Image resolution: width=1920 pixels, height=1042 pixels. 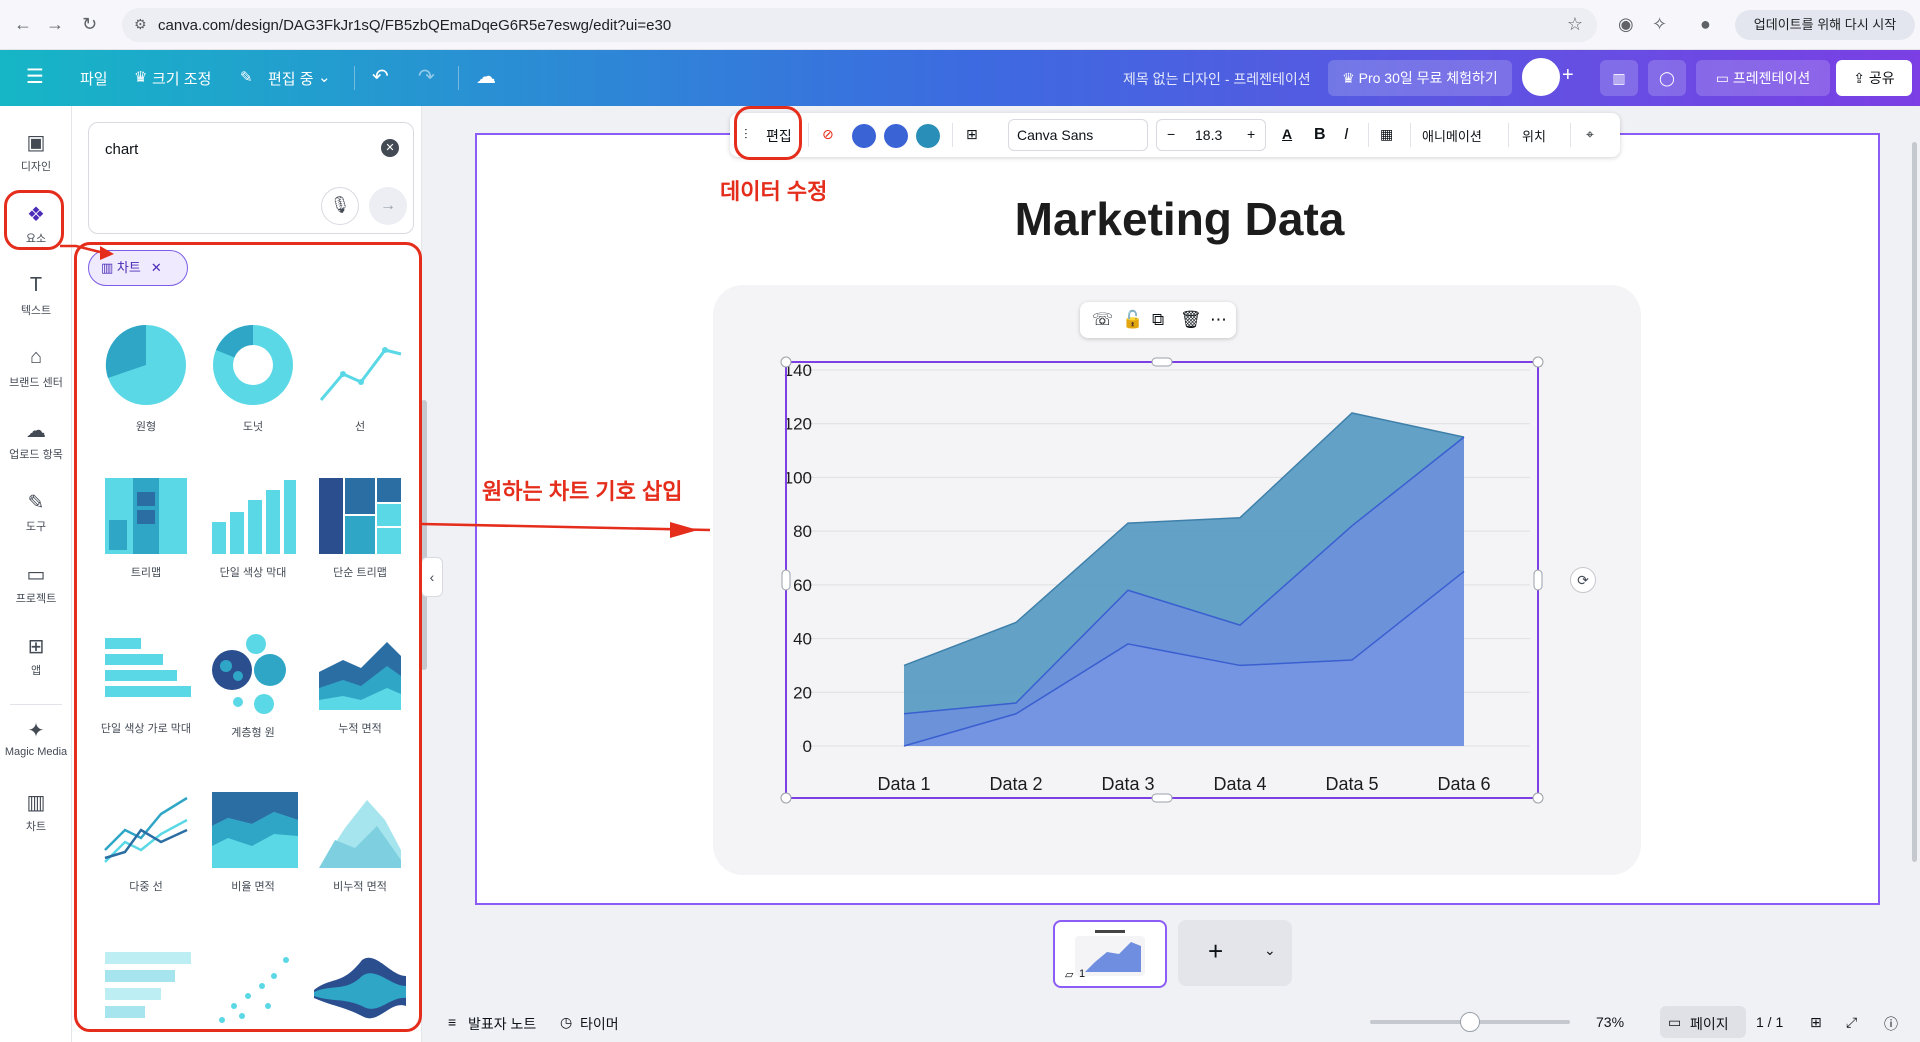 What do you see at coordinates (1171, 134) in the screenshot?
I see `minus-icon: −` at bounding box center [1171, 134].